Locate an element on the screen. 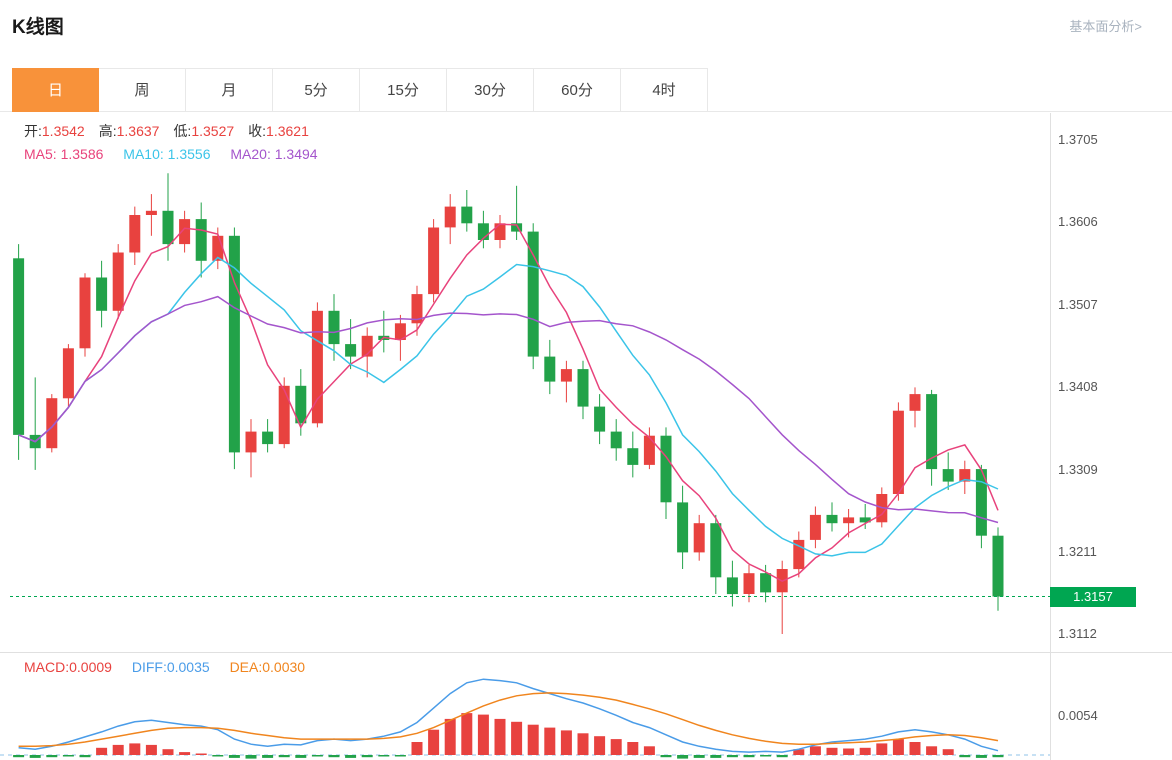 The width and height of the screenshot is (1172, 760). ma-legend: MA5: 1.3586 MA10: 1.3556 MA20: 1.3494 is located at coordinates (179, 154).